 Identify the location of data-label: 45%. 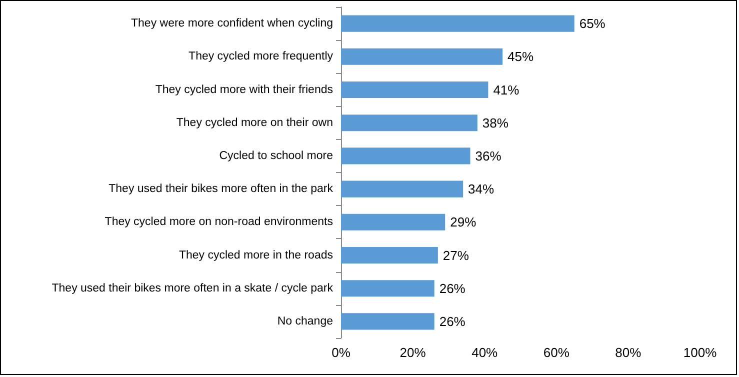
(521, 56).